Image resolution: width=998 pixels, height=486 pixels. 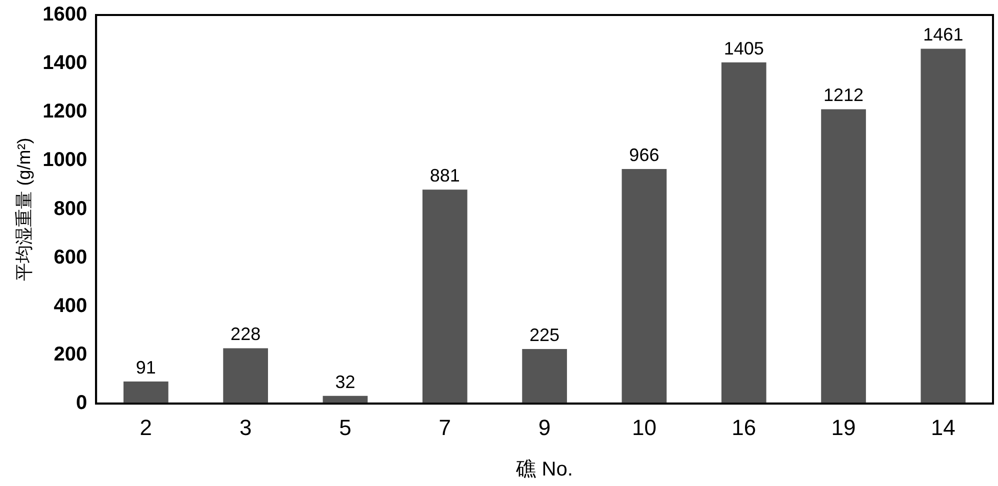 I want to click on x-tick-label: 3, so click(x=245, y=427).